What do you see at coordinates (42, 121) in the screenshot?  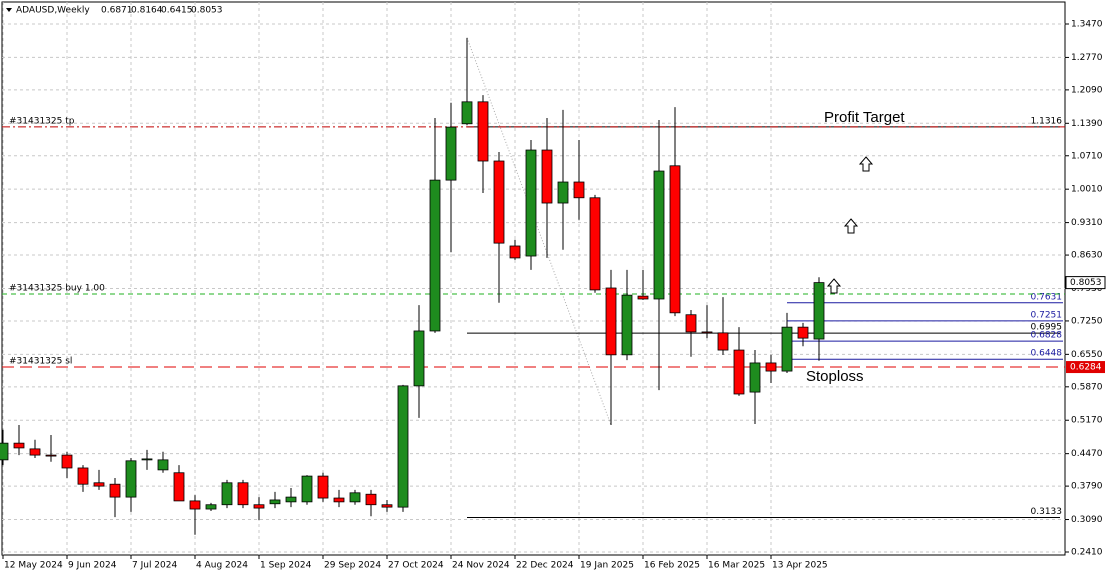 I see `order-label: #31431325 tp` at bounding box center [42, 121].